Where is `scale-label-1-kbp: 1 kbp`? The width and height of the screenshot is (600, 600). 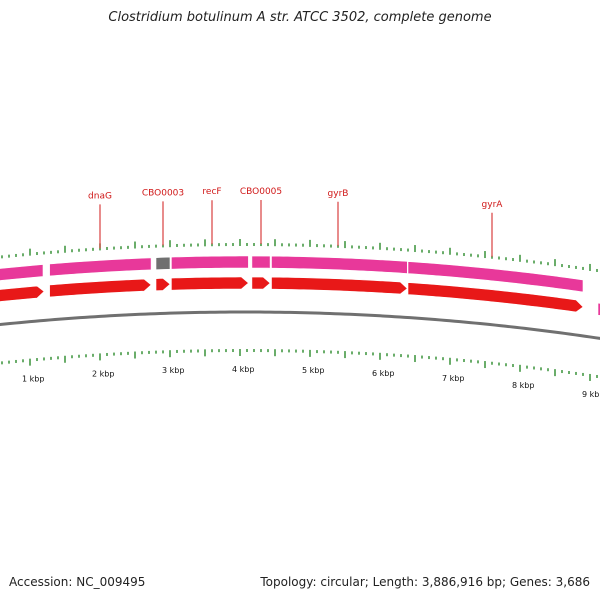 scale-label-1-kbp: 1 kbp is located at coordinates (33, 379).